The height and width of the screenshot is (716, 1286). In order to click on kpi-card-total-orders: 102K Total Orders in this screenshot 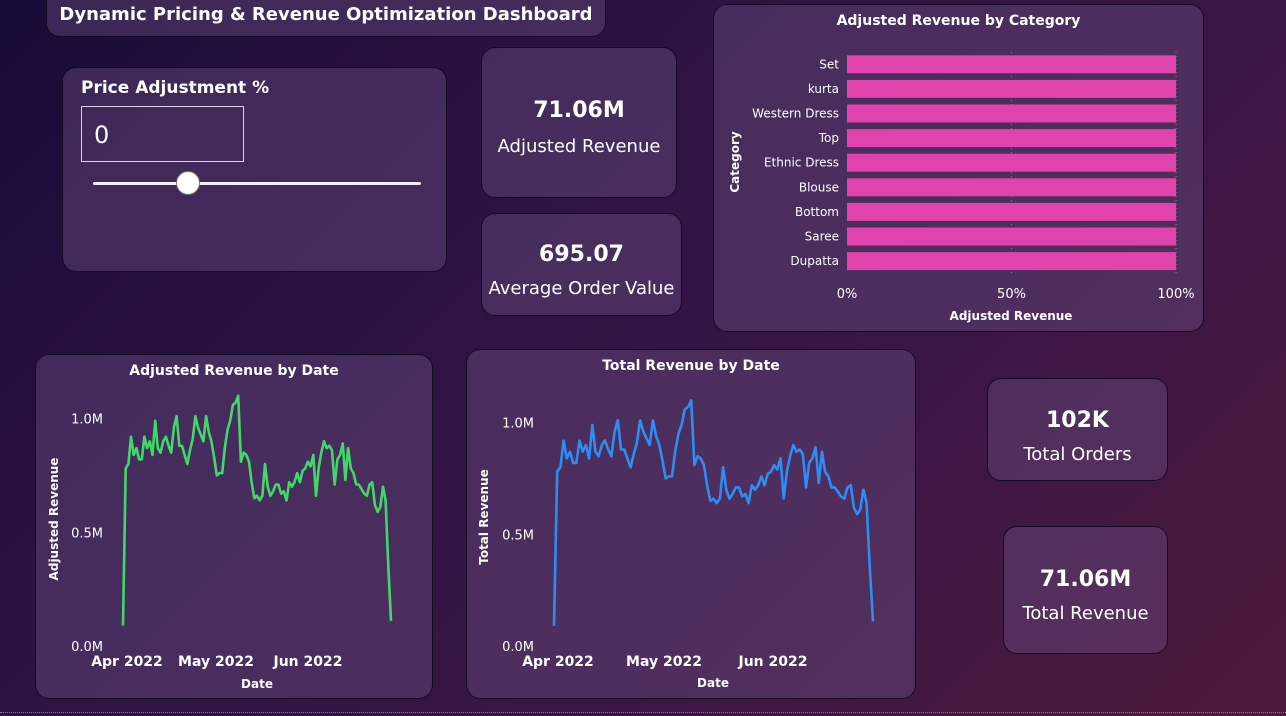, I will do `click(1077, 429)`.